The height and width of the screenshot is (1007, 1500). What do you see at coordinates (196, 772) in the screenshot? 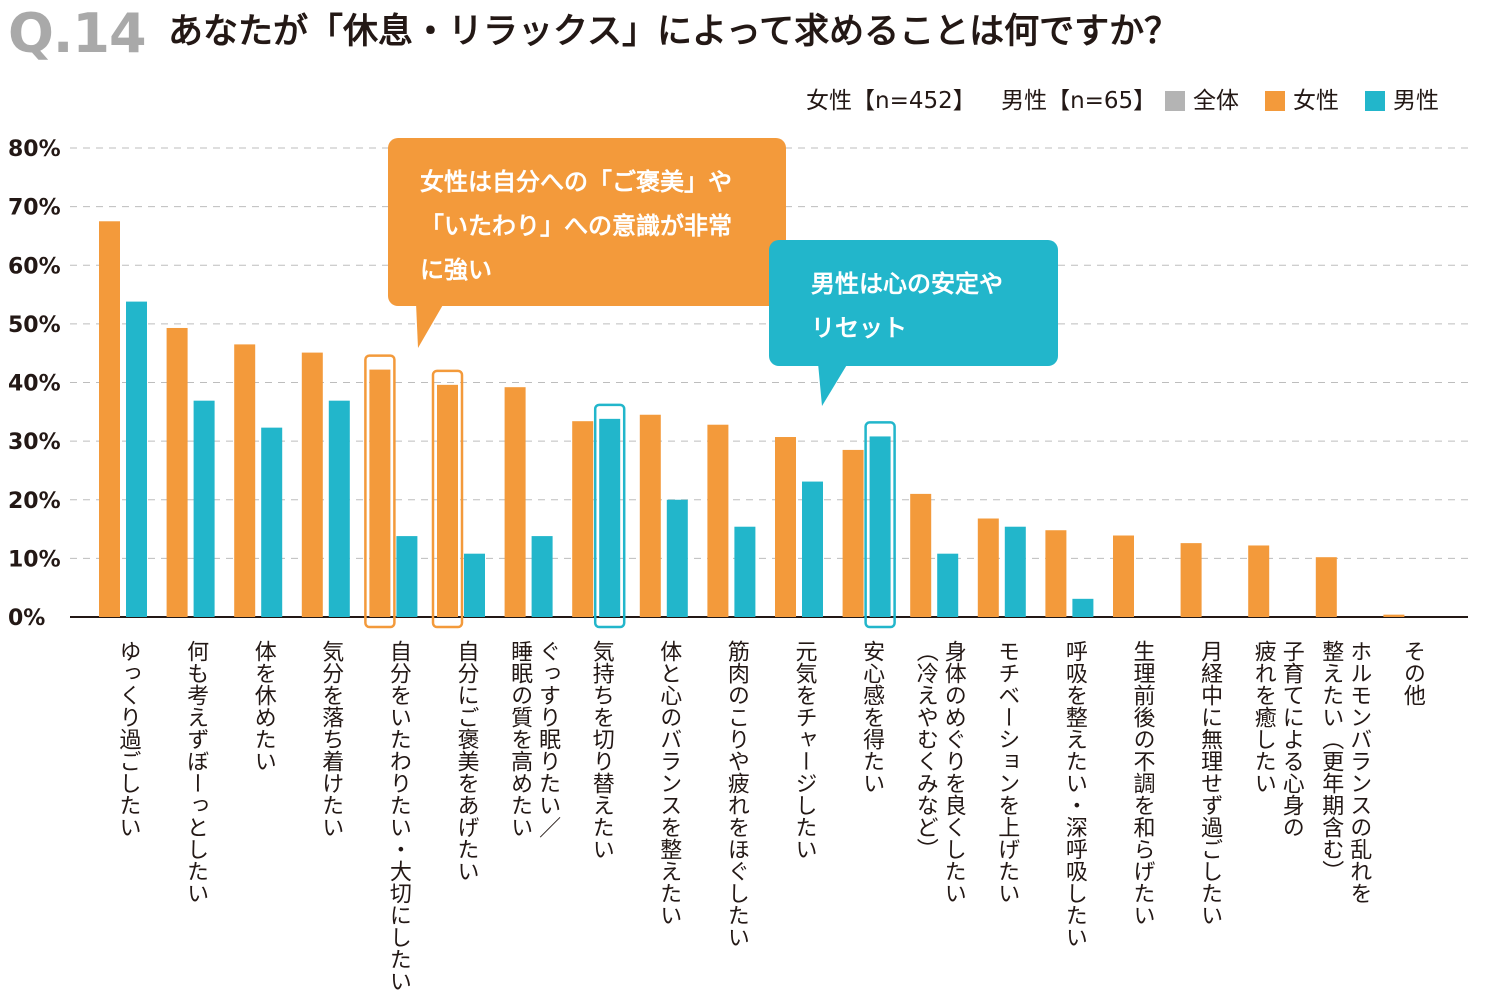
I see `category-label: 何も考えずぼーっとしたい` at bounding box center [196, 772].